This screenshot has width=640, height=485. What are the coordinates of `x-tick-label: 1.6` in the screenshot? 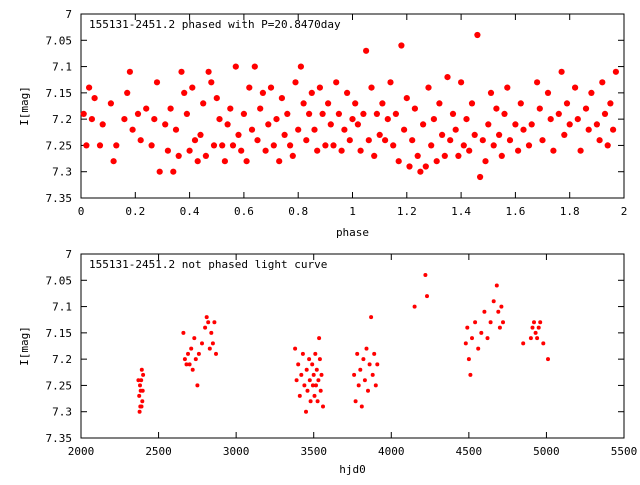 It's located at (515, 211).